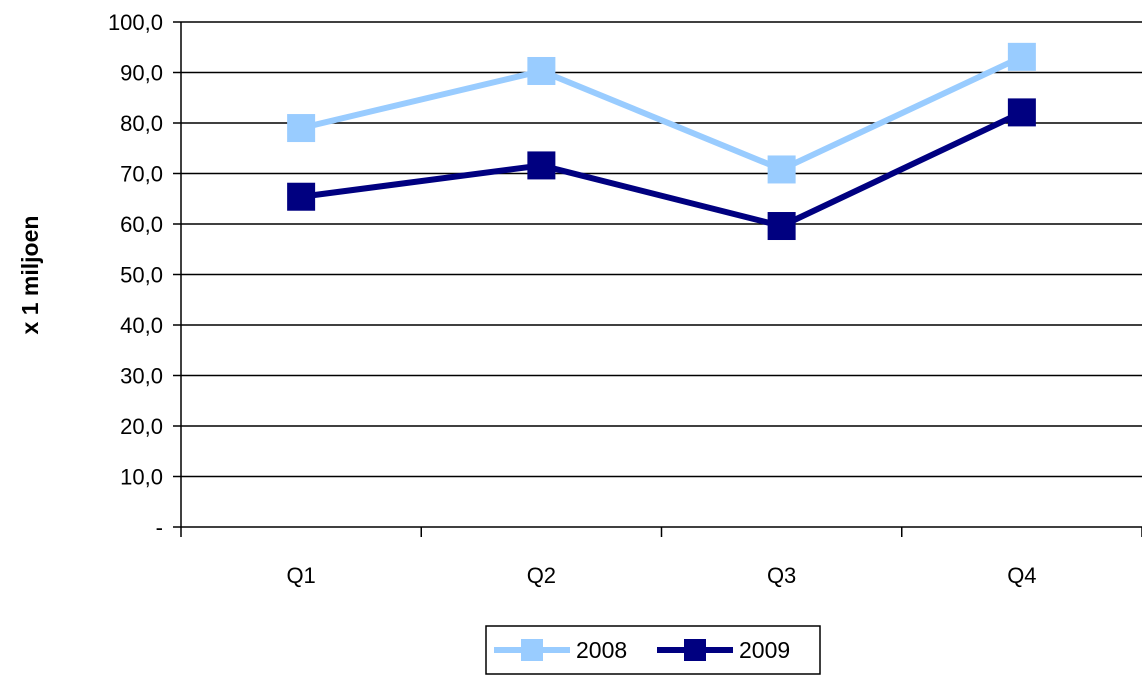 Image resolution: width=1142 pixels, height=682 pixels. I want to click on x-tick-label: Q3, so click(781, 575).